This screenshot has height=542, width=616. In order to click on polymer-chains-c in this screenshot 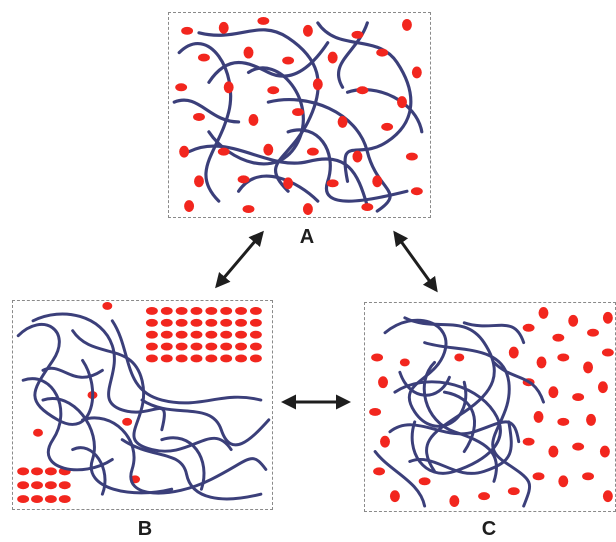, I will do `click(459, 412)`.